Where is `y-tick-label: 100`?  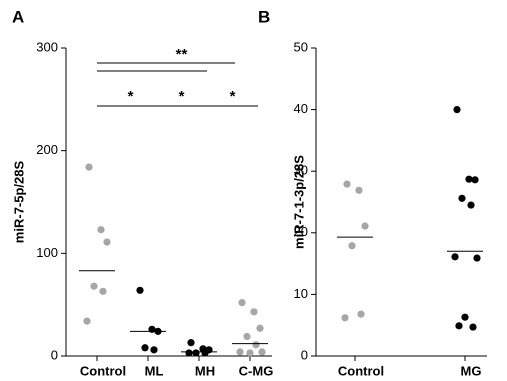
y-tick-label: 100 is located at coordinates (47, 252).